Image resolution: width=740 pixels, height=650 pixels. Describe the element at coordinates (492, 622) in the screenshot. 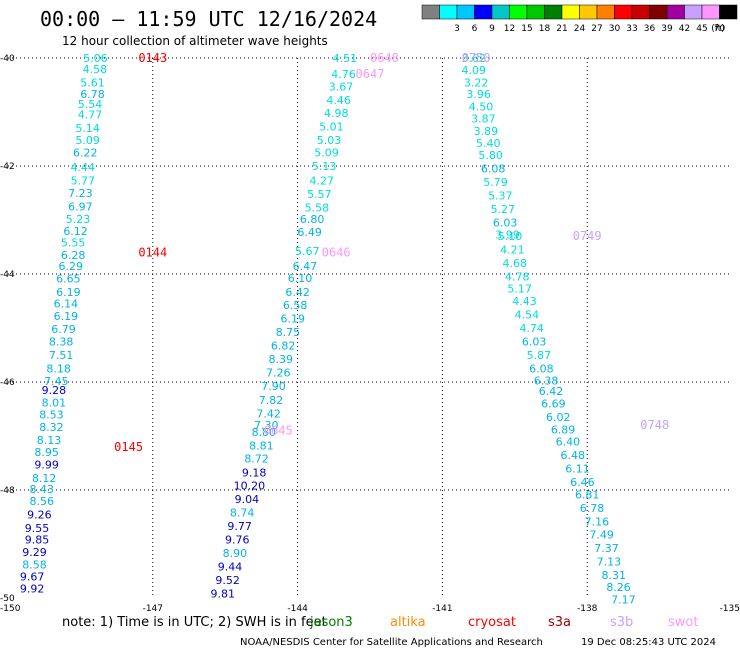

I see `mission-legend-item: cryosat` at that location.